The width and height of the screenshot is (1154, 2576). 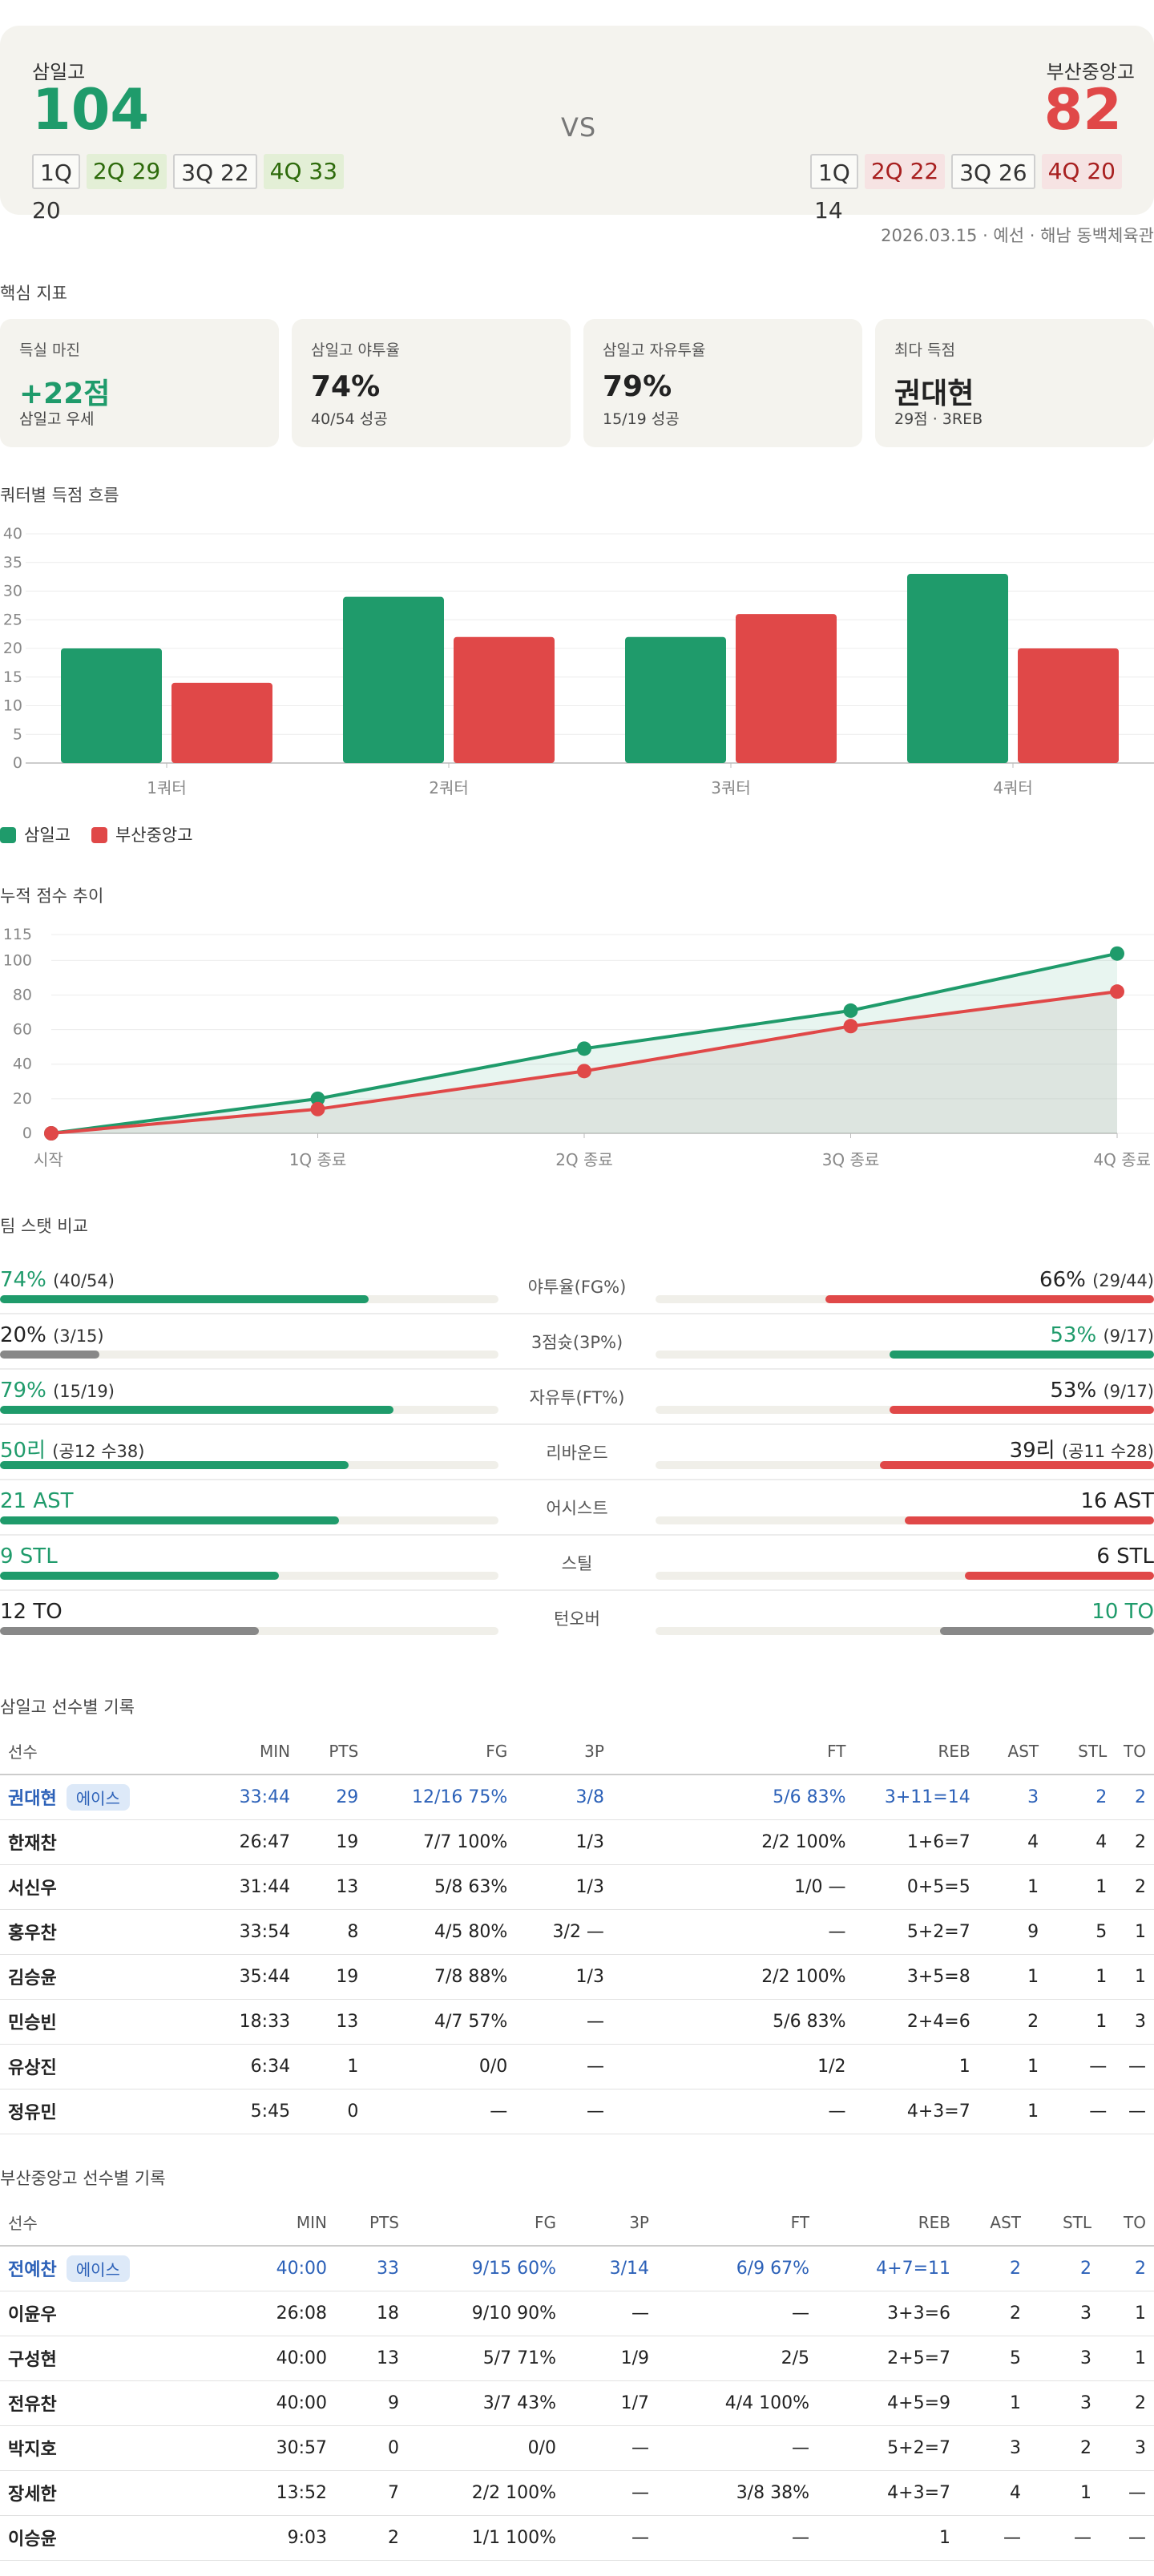 I want to click on y-tick-label: 35, so click(x=12, y=563).